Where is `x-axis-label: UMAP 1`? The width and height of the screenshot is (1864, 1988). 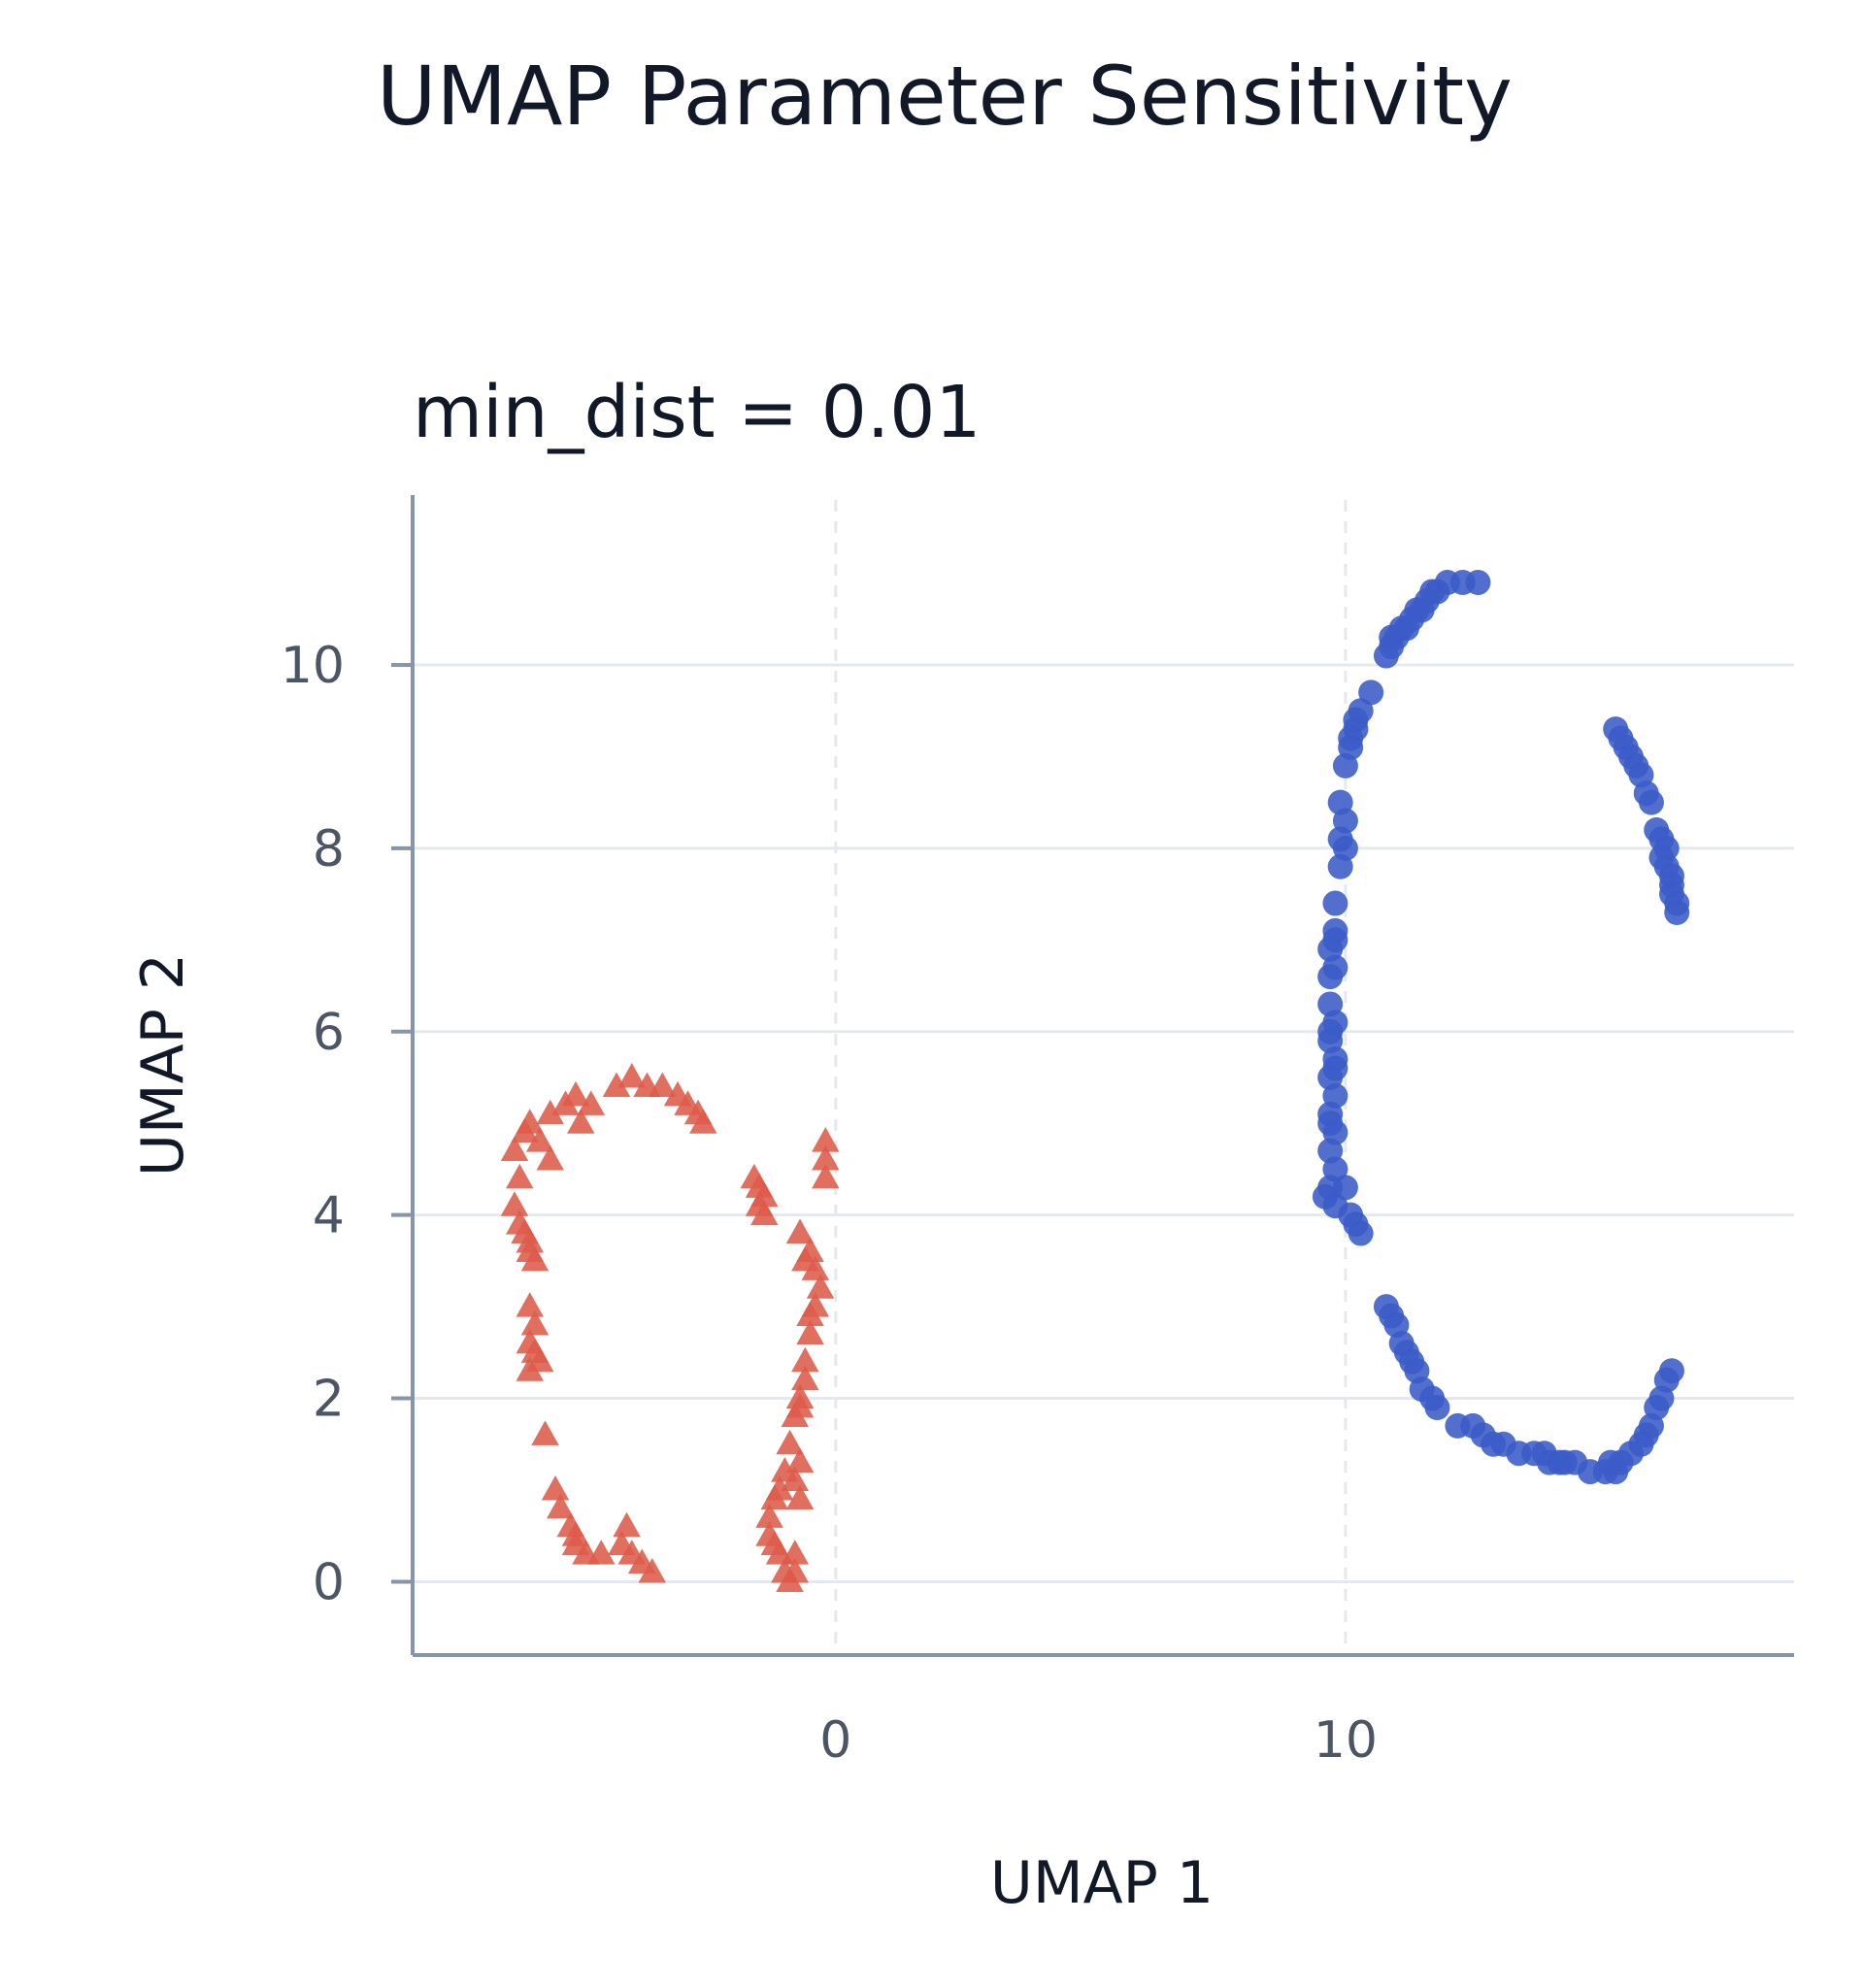
x-axis-label: UMAP 1 is located at coordinates (1102, 1883).